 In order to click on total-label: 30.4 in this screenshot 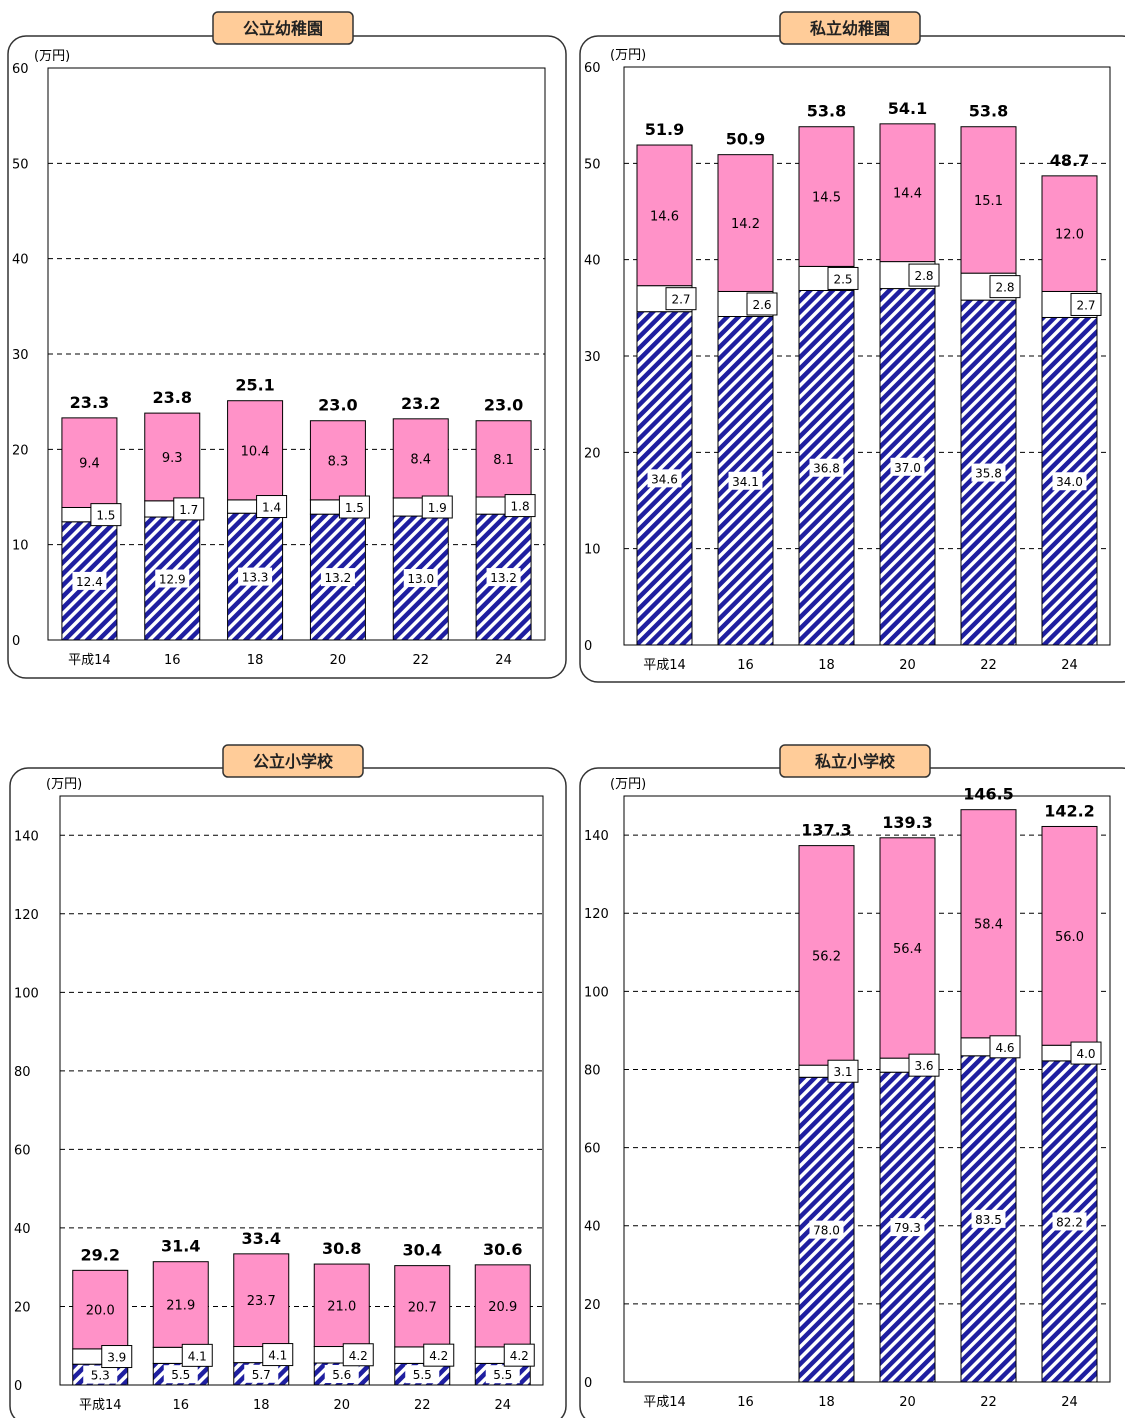, I will do `click(422, 1250)`.